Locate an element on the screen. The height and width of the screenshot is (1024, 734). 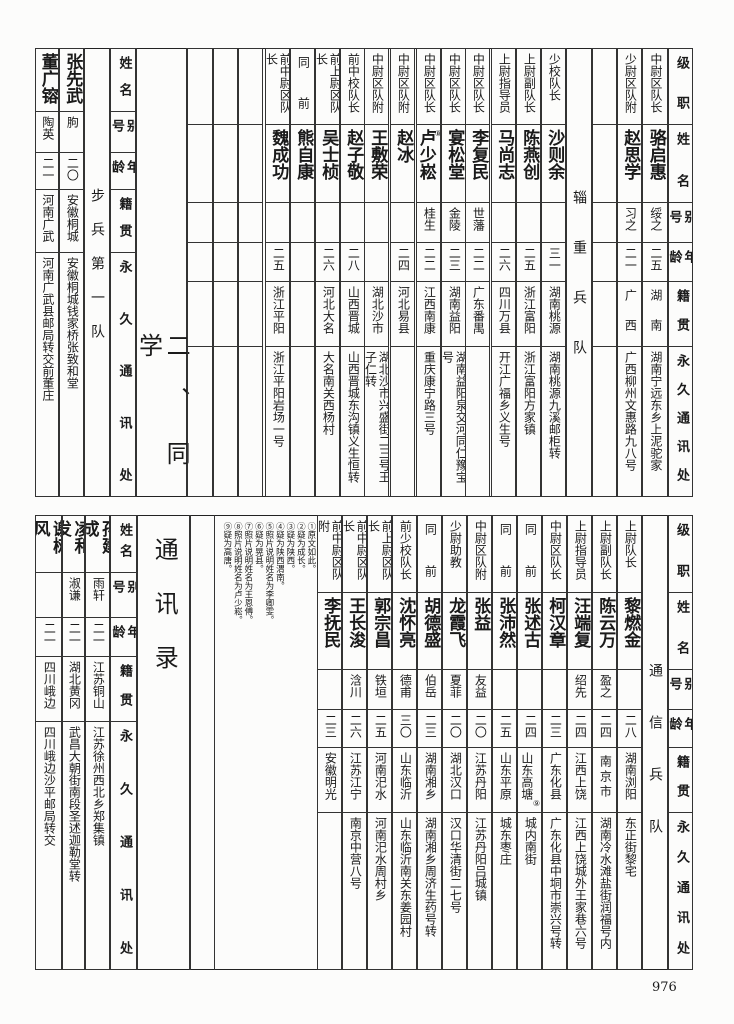
name-cell: 龙霞飞 is located at coordinates (454, 631).